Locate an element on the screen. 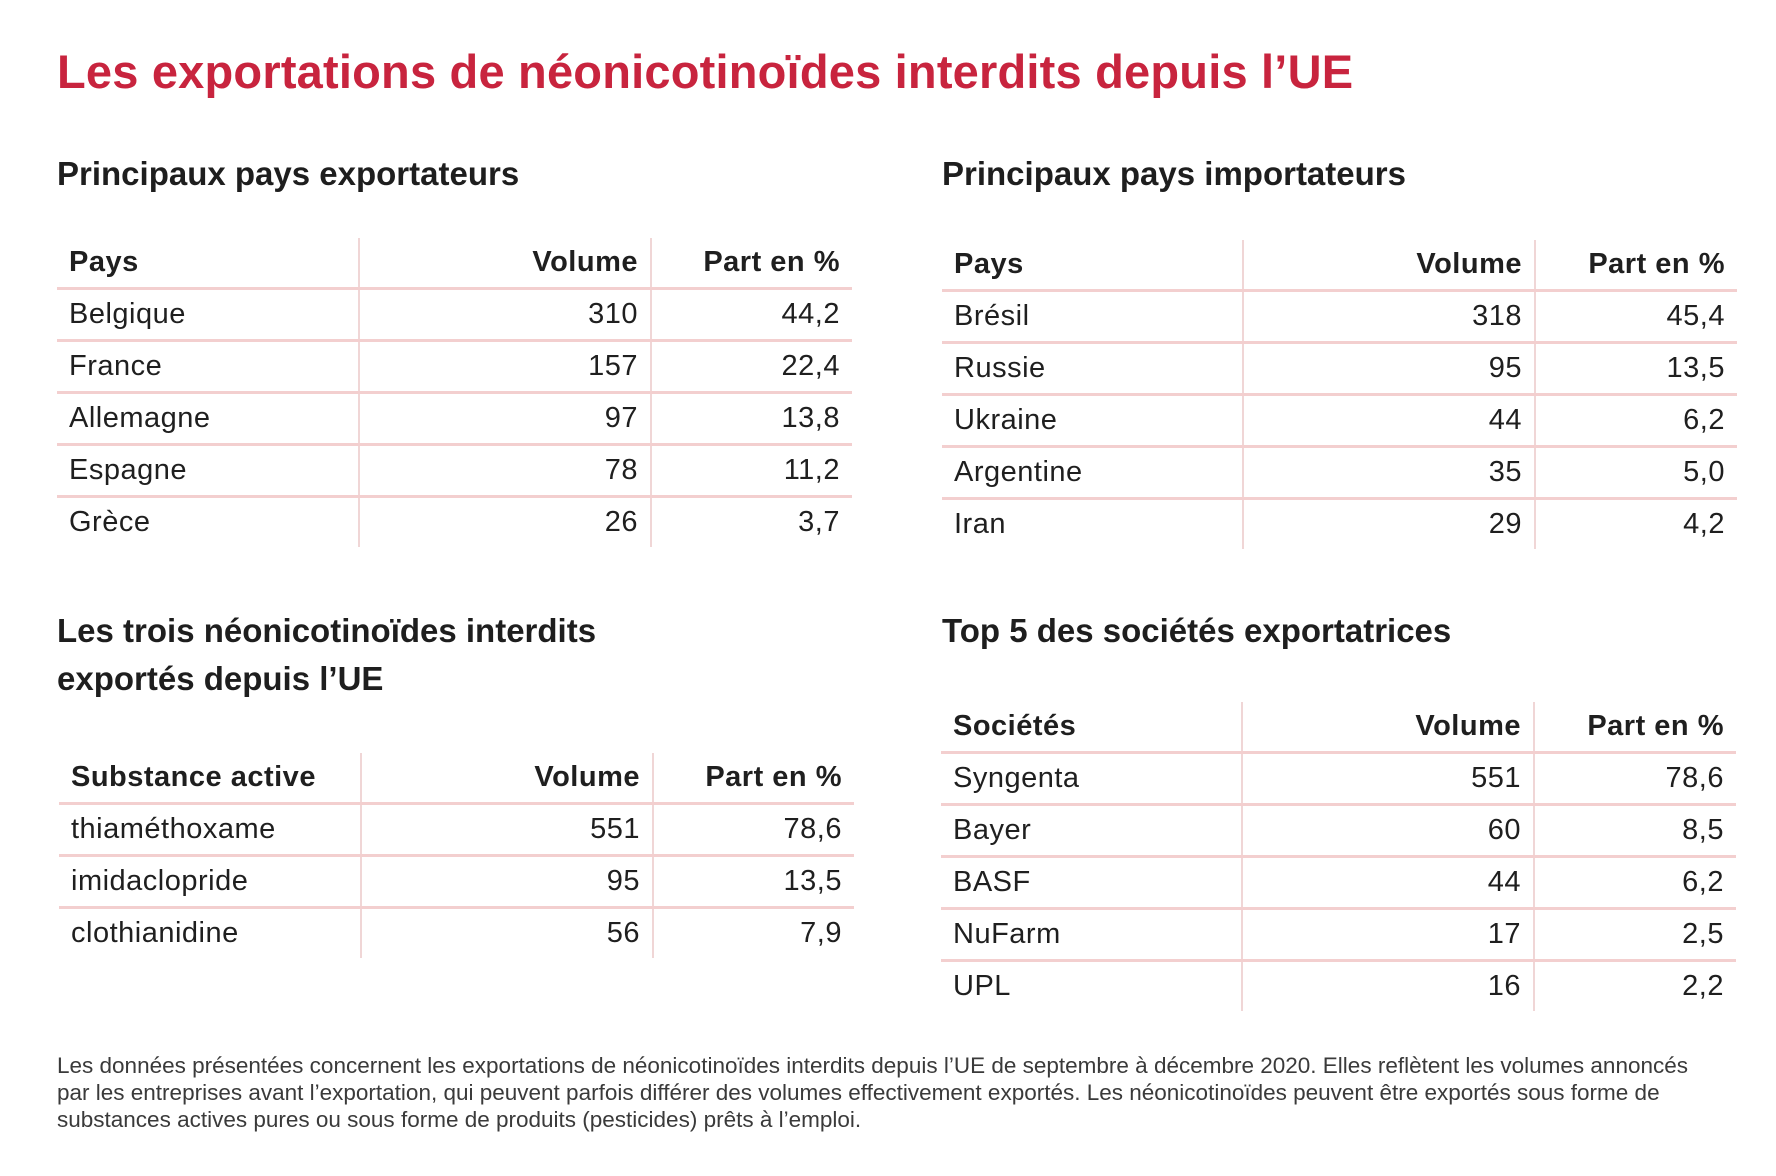  share-cell: 22,4 is located at coordinates (751, 367).